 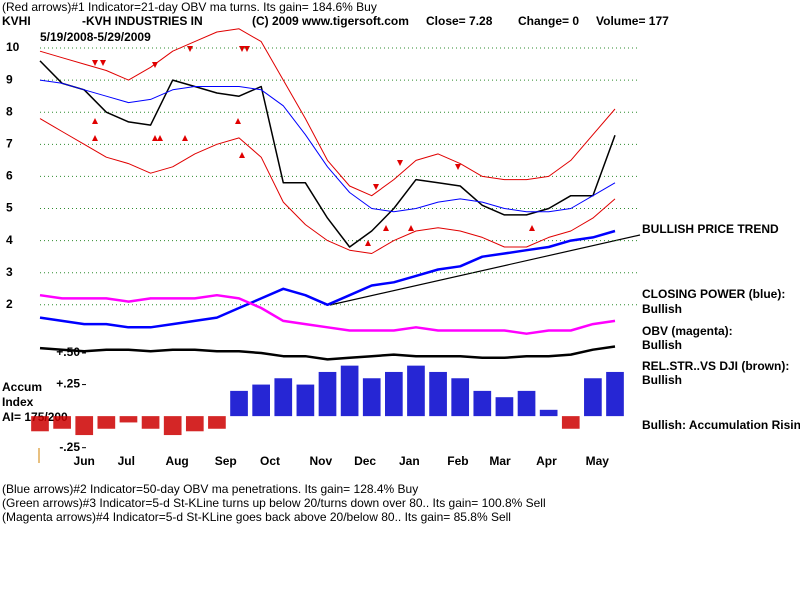 I want to click on x-tick-label: May, so click(x=598, y=461).